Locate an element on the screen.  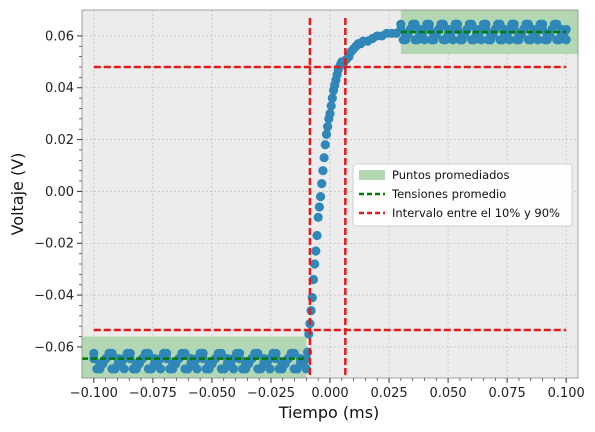
y-tick-label: −0.04 is located at coordinates (54, 296).